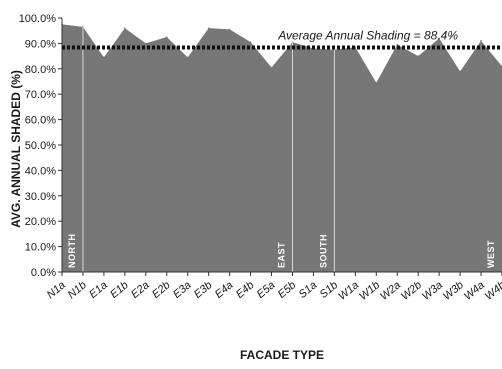 The width and height of the screenshot is (502, 369). Describe the element at coordinates (146, 43) in the screenshot. I see `data-point-e2a` at that location.